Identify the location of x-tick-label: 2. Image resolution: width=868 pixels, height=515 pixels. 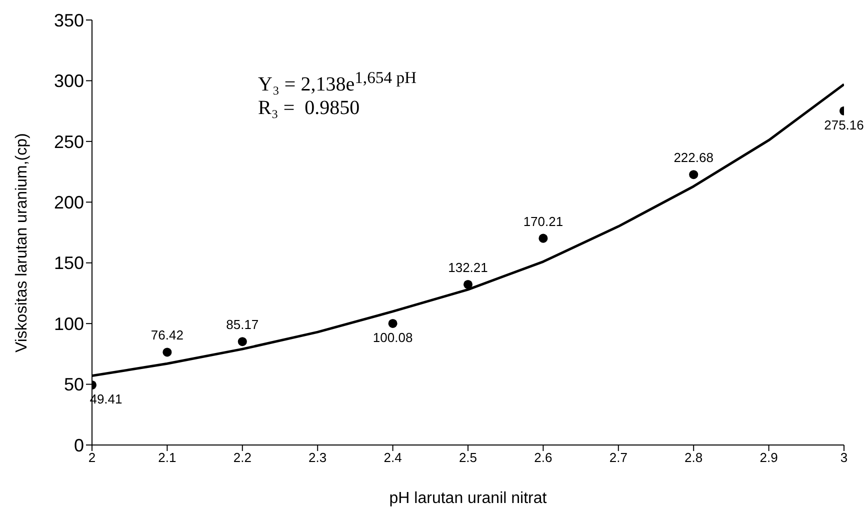
(92, 458).